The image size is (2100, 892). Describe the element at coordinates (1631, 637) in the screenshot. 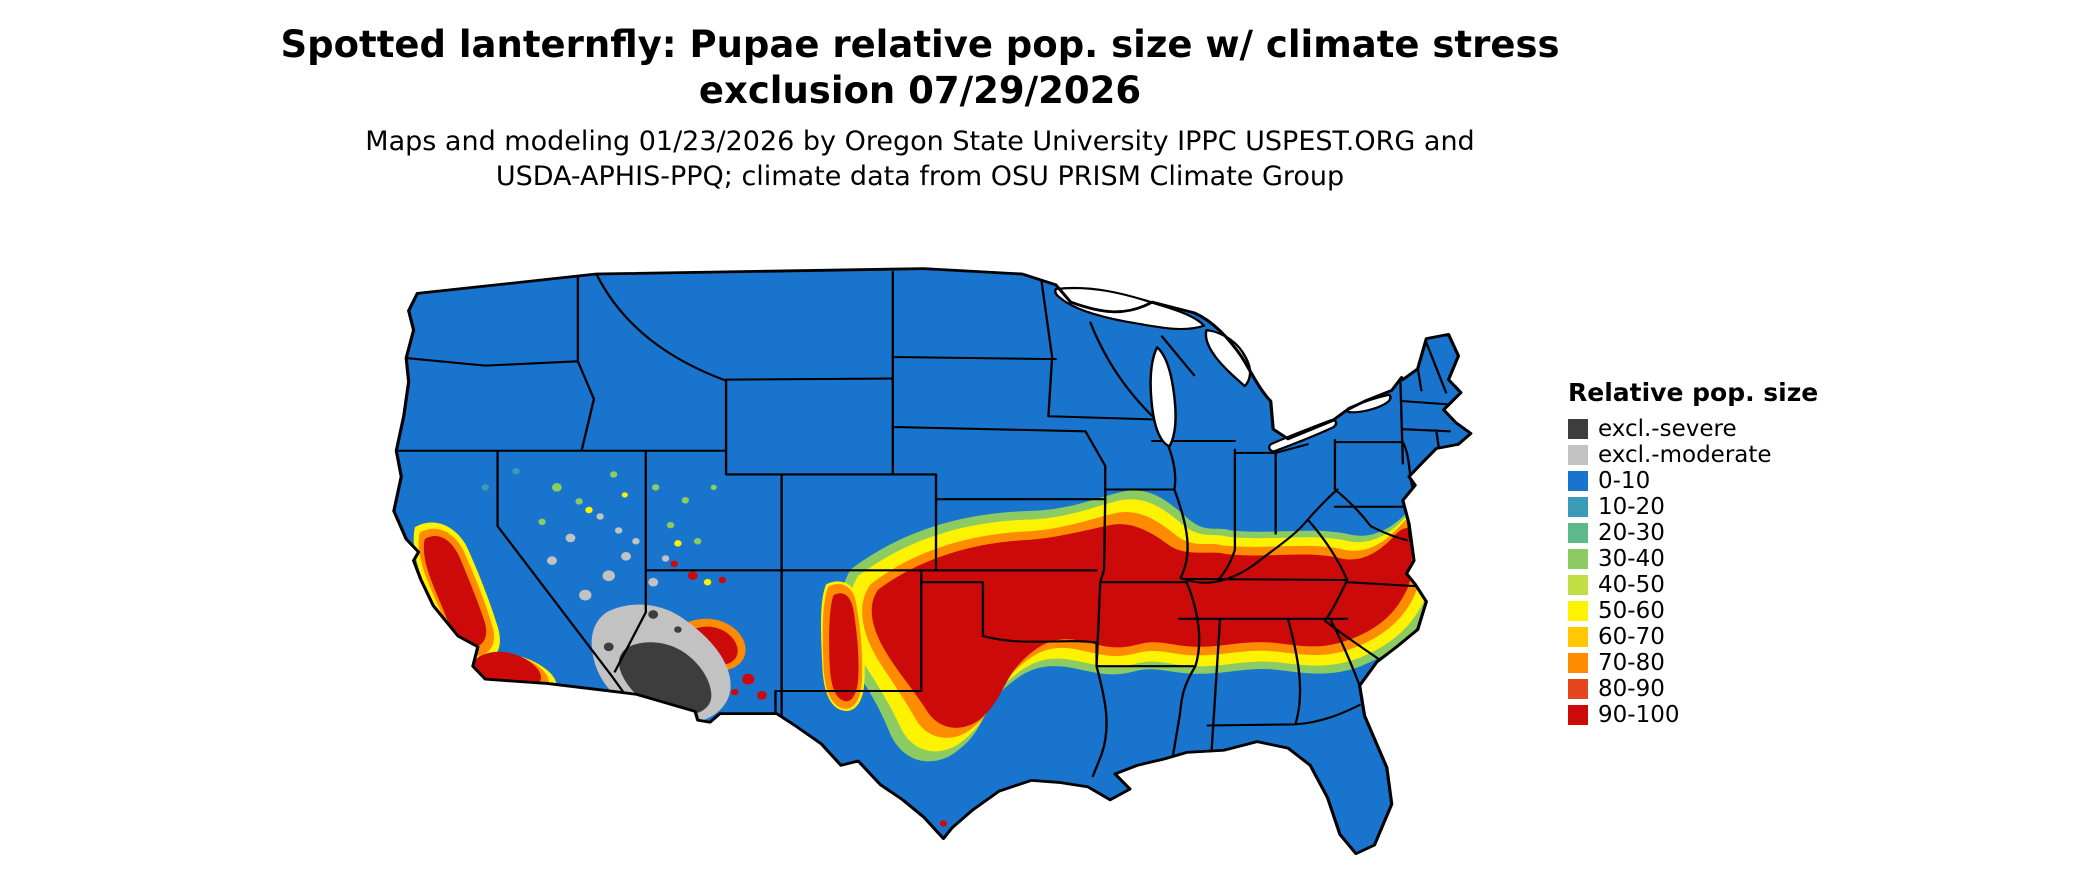

I see `legend-label: 60-70` at that location.